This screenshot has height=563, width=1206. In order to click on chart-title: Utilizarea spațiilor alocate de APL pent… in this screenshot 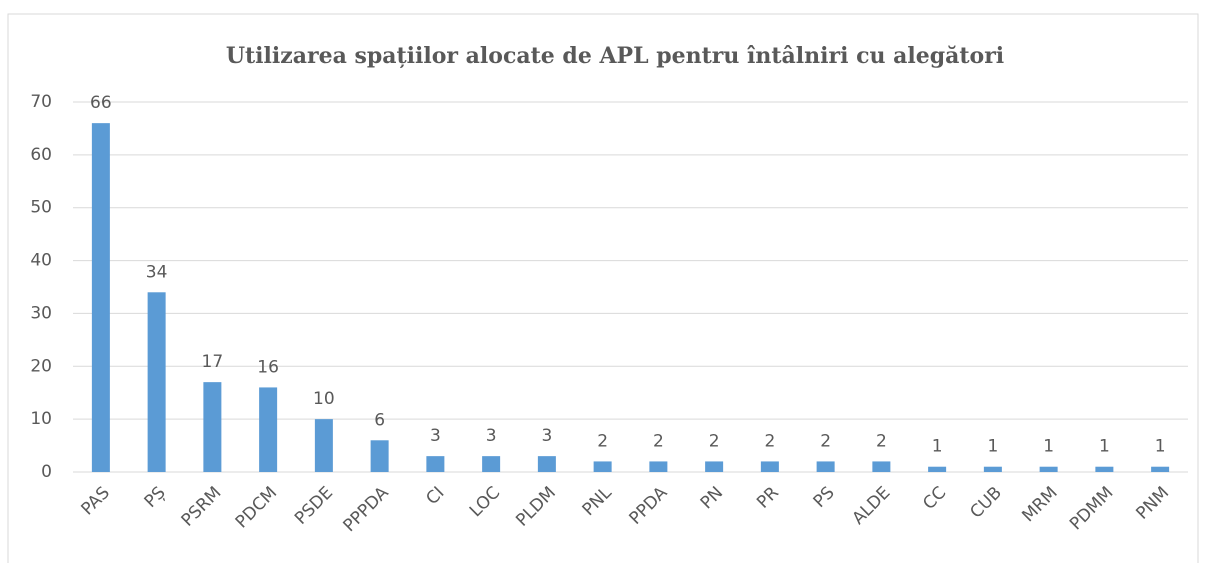, I will do `click(615, 56)`.